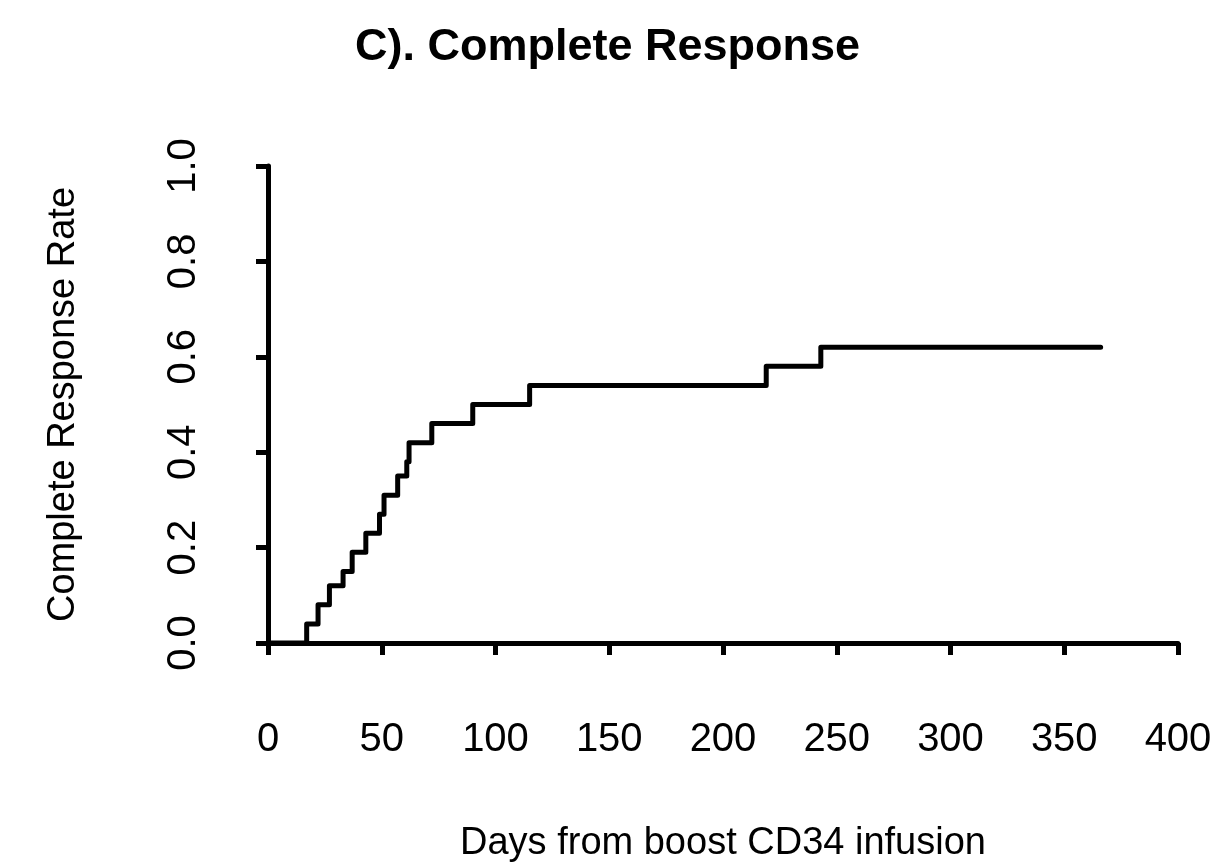  I want to click on x-axis-title: Days from boost CD34 infusion, so click(723, 841).